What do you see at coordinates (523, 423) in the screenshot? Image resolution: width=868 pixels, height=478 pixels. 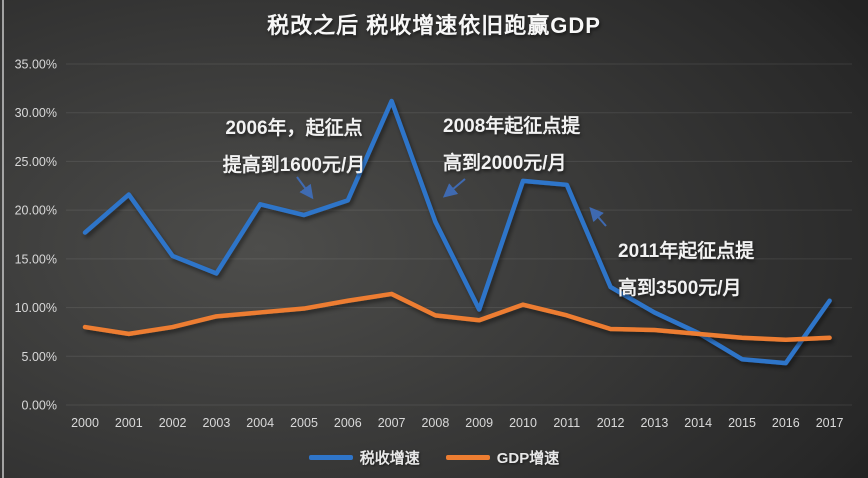 I see `x-axis-label: 2010` at bounding box center [523, 423].